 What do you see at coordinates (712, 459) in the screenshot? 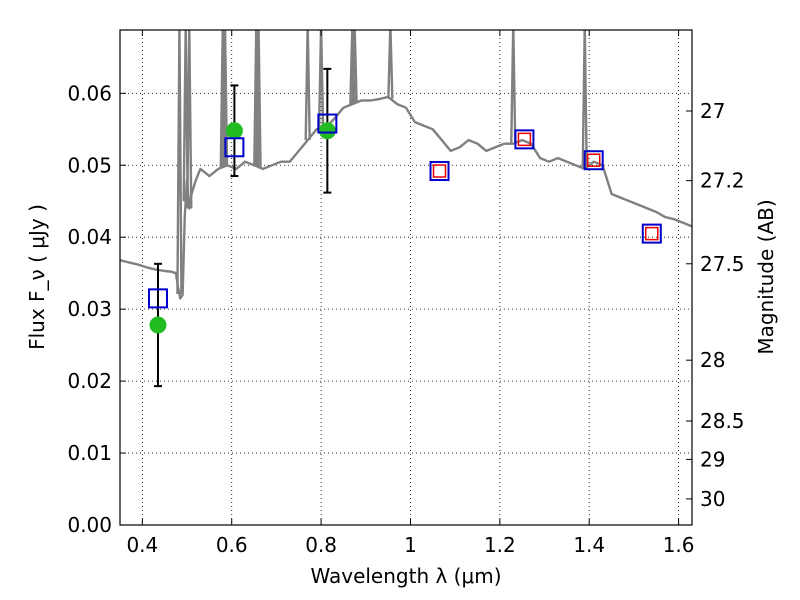
I see `right-tick-label: 29` at bounding box center [712, 459].